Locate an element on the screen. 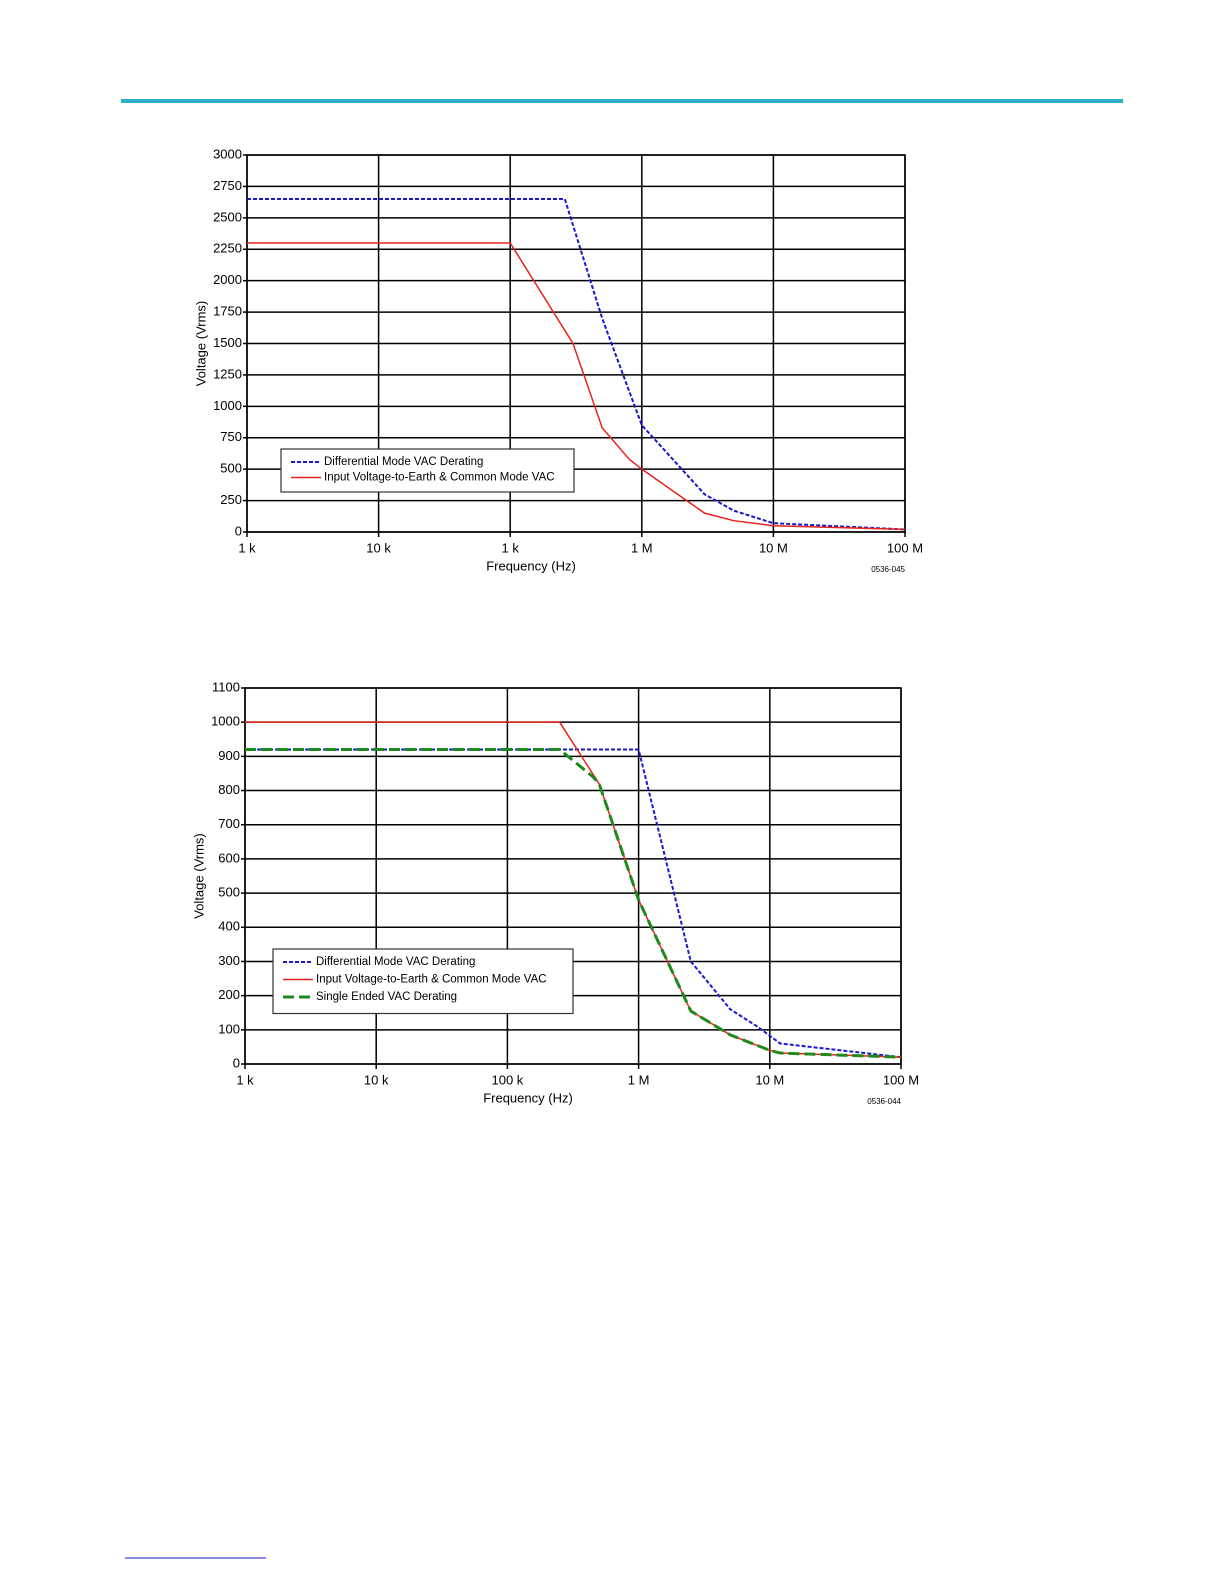 The height and width of the screenshot is (1584, 1224). y-tick-label: 200 is located at coordinates (229, 994).